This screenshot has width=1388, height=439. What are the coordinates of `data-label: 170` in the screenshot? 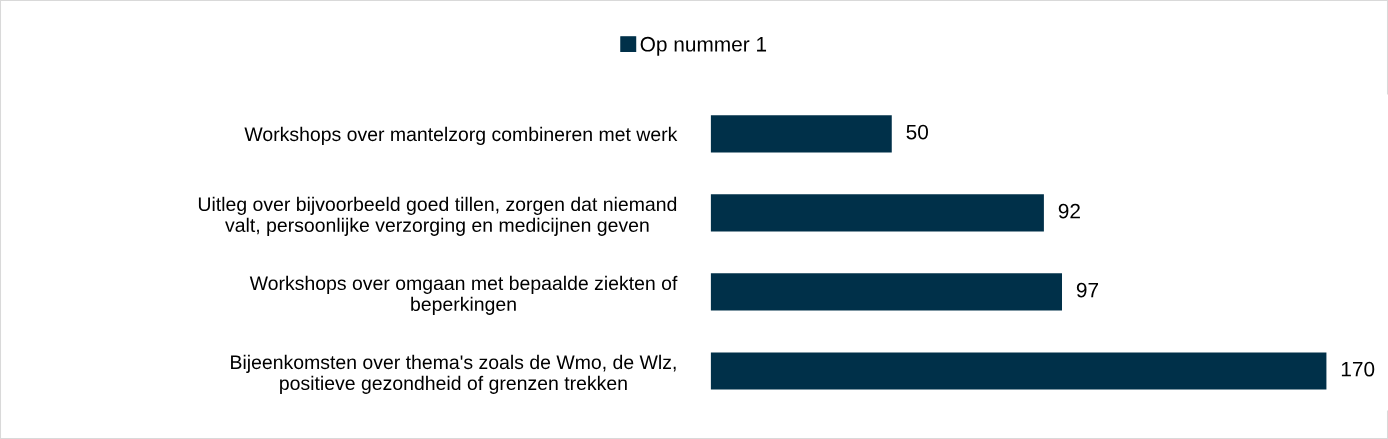 It's located at (1358, 369).